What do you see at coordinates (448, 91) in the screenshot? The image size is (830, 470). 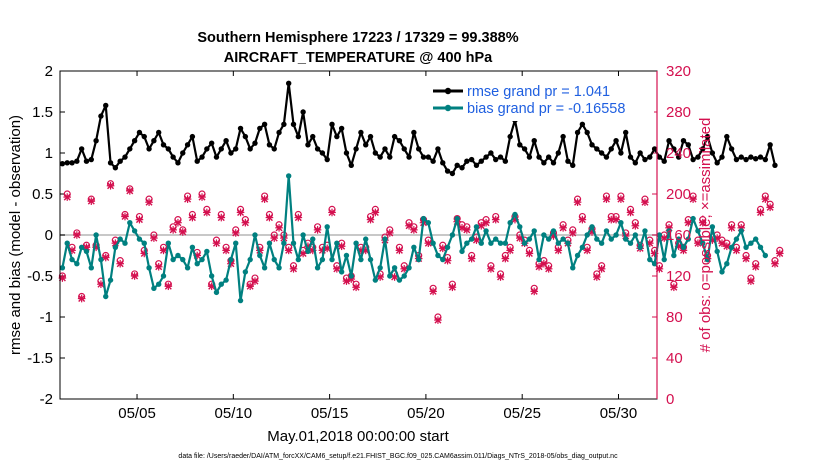 I see `legend-rmse-marker` at bounding box center [448, 91].